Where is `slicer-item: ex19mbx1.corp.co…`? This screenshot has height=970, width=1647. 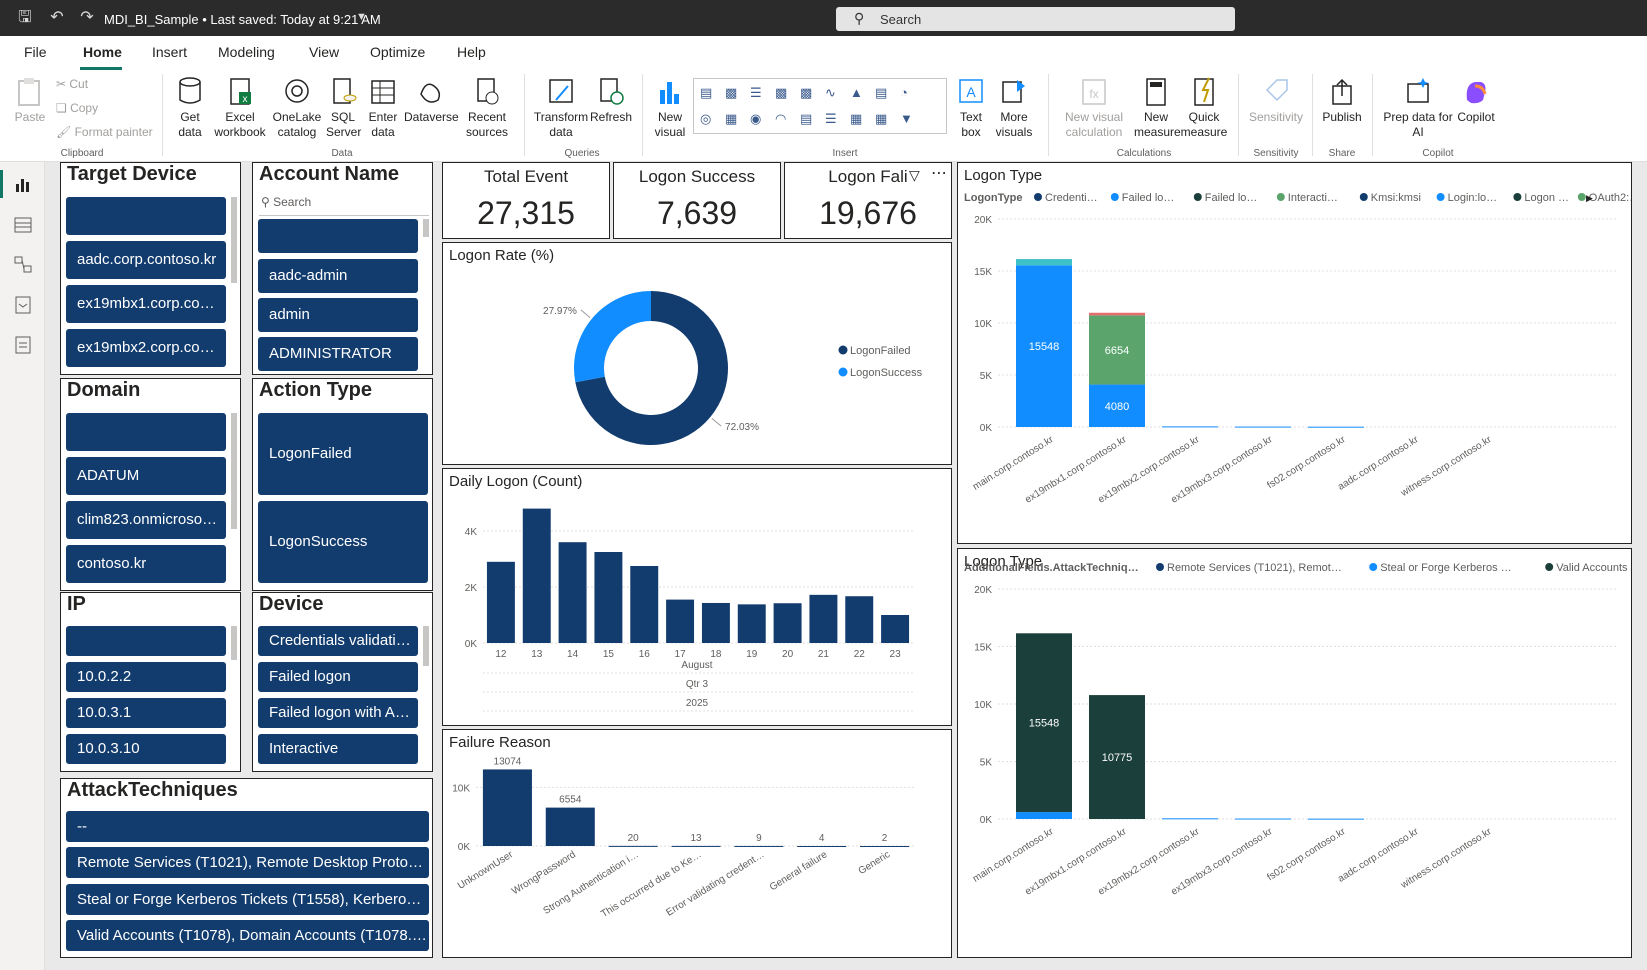 slicer-item: ex19mbx1.corp.co… is located at coordinates (146, 304).